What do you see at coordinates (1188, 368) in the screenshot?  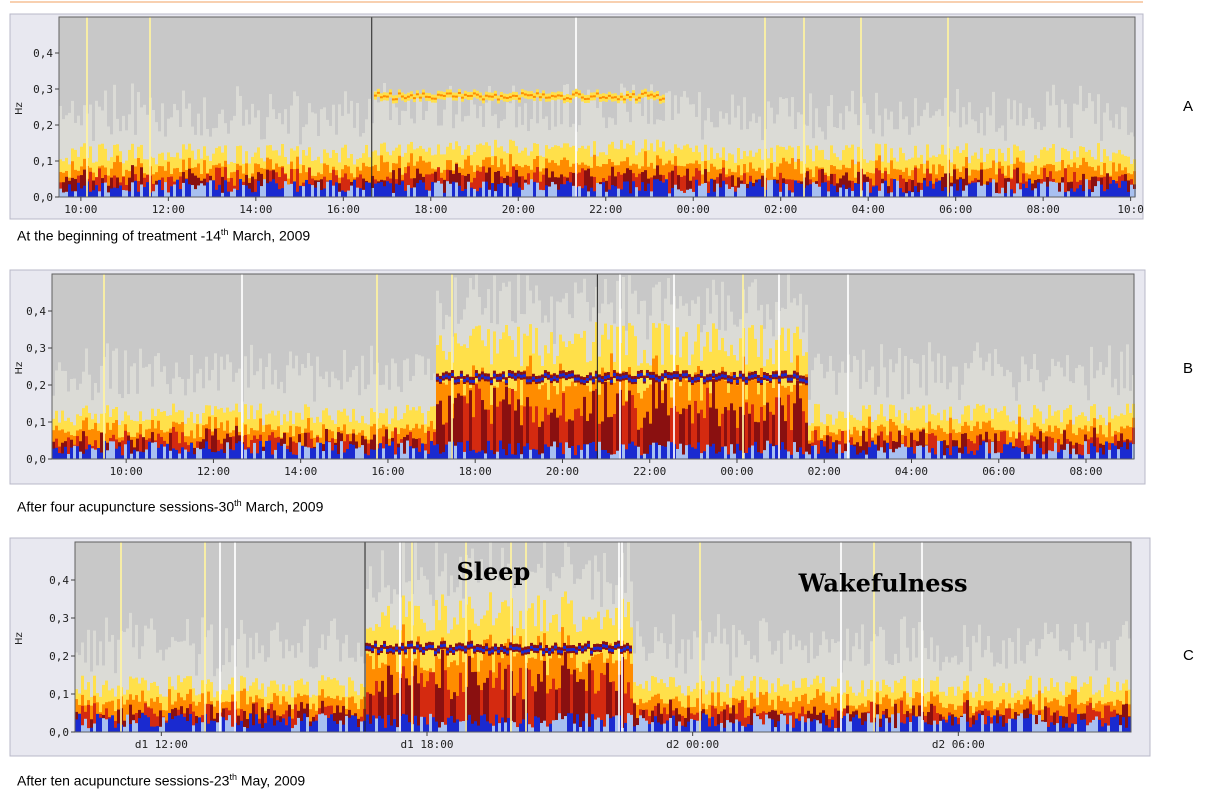 I see `panel-letter-b: B` at bounding box center [1188, 368].